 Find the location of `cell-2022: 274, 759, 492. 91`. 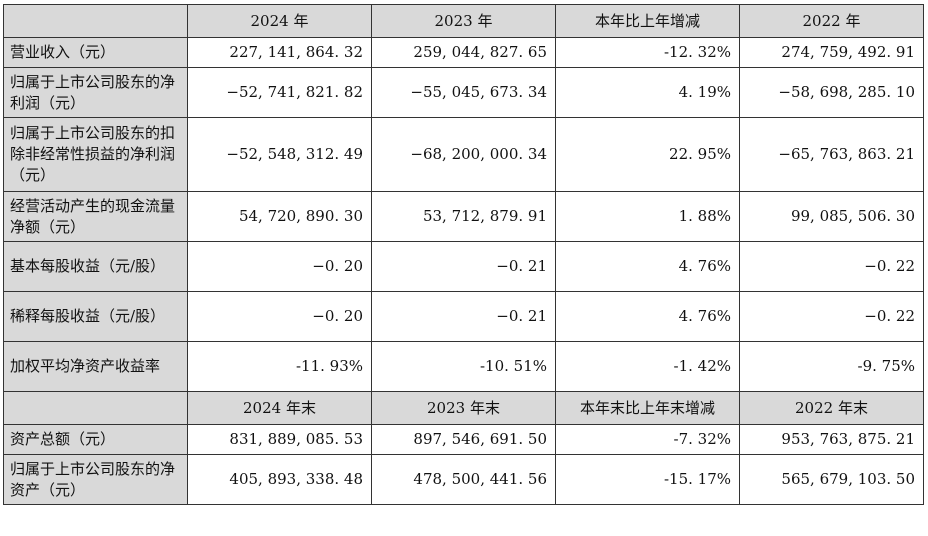

cell-2022: 274, 759, 492. 91 is located at coordinates (831, 52).